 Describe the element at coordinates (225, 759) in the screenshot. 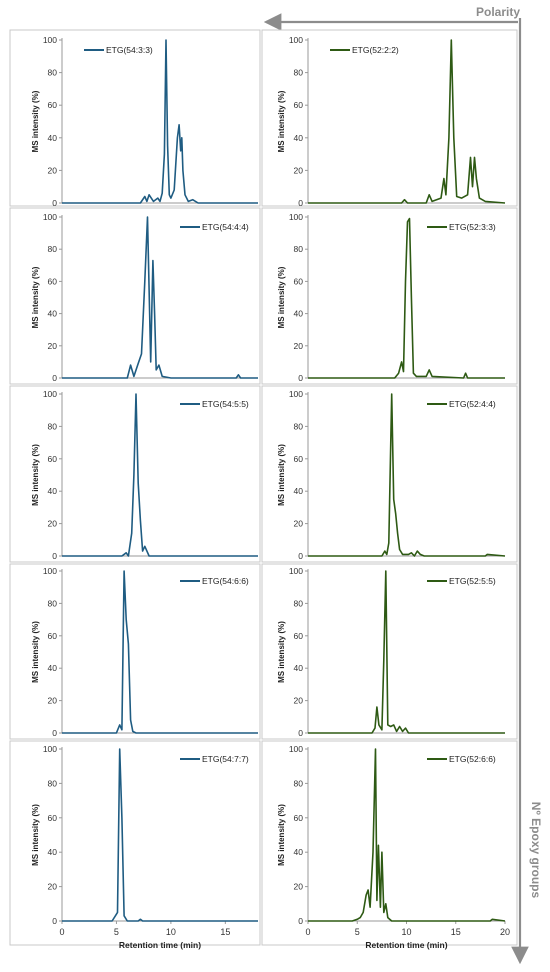

I see `legend-label: ETG(54:7:7)` at that location.